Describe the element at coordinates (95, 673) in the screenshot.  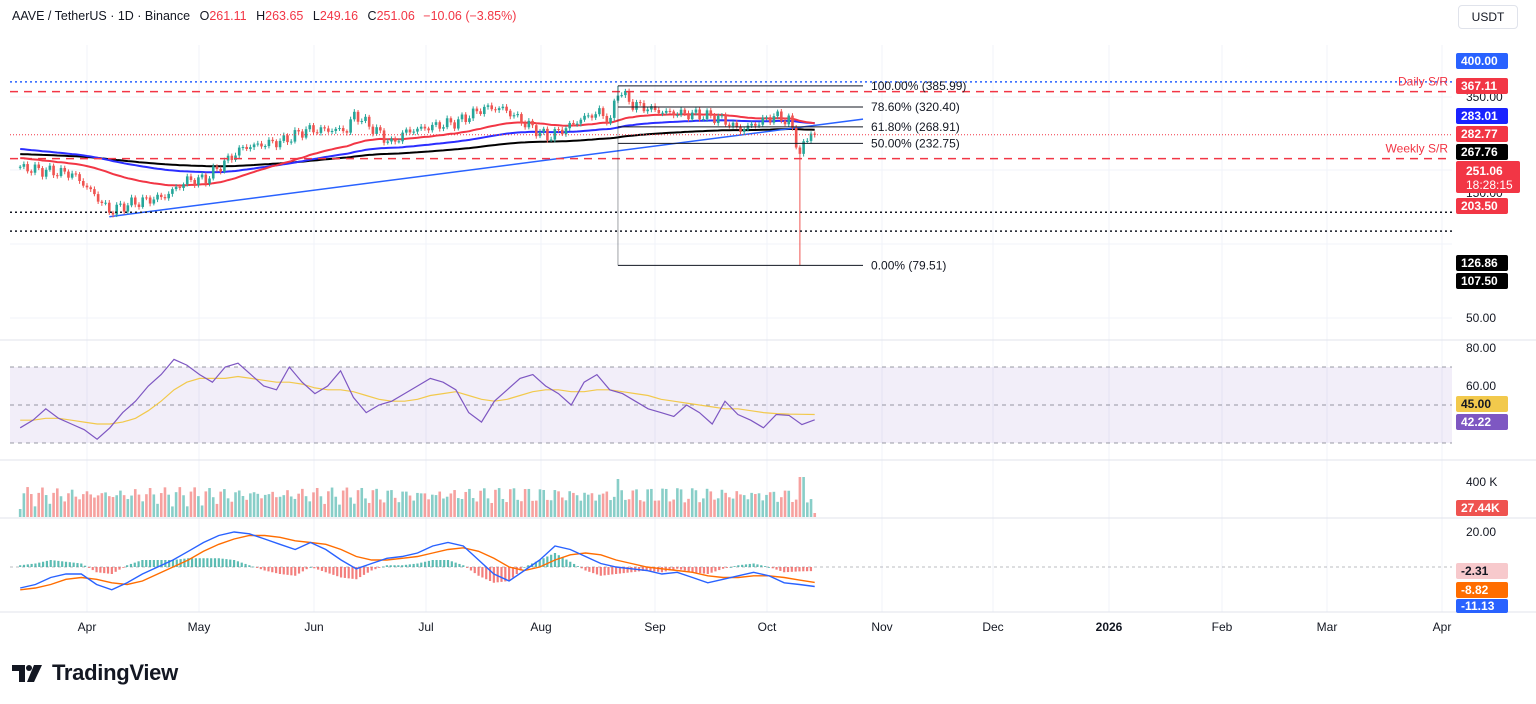
I see `tradingview-logo: TradingView` at that location.